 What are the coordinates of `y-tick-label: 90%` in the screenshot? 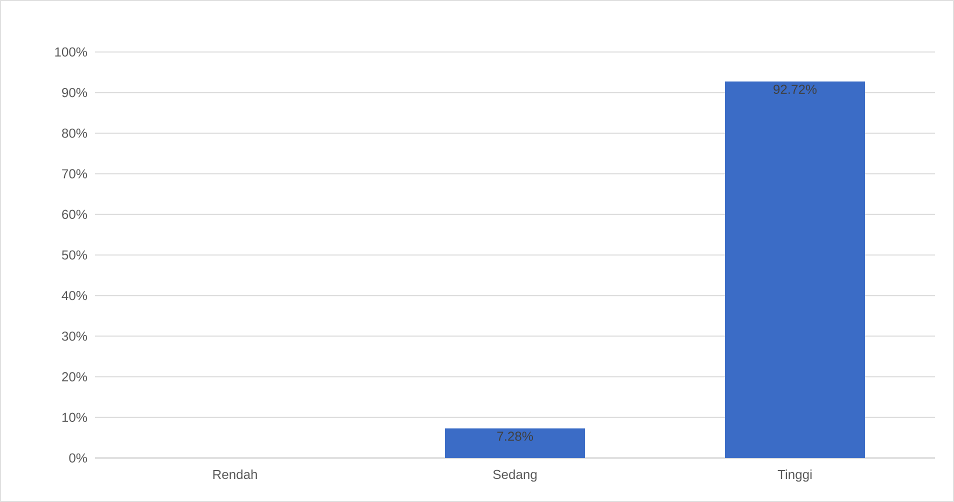 It's located at (75, 93).